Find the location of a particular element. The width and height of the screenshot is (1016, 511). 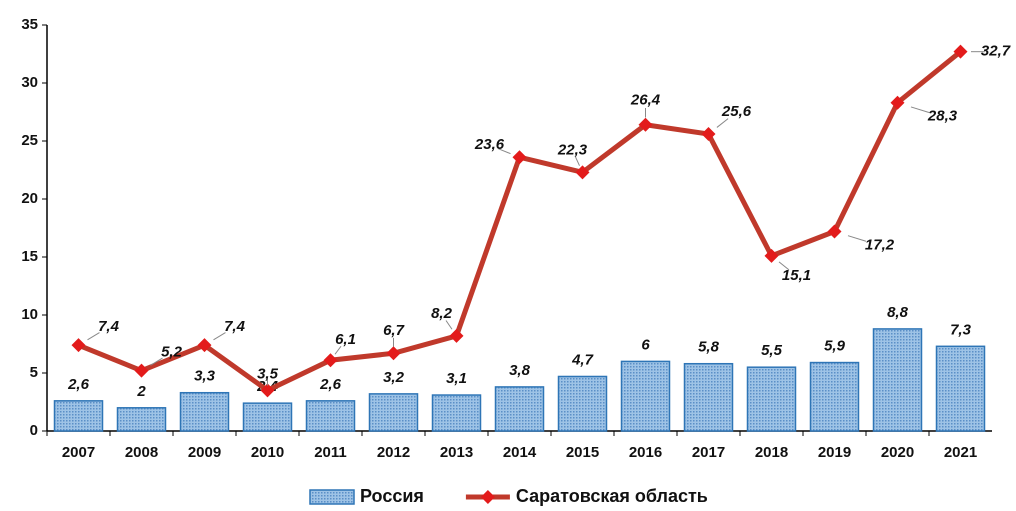

y-tick-label: 35 is located at coordinates (29, 24).